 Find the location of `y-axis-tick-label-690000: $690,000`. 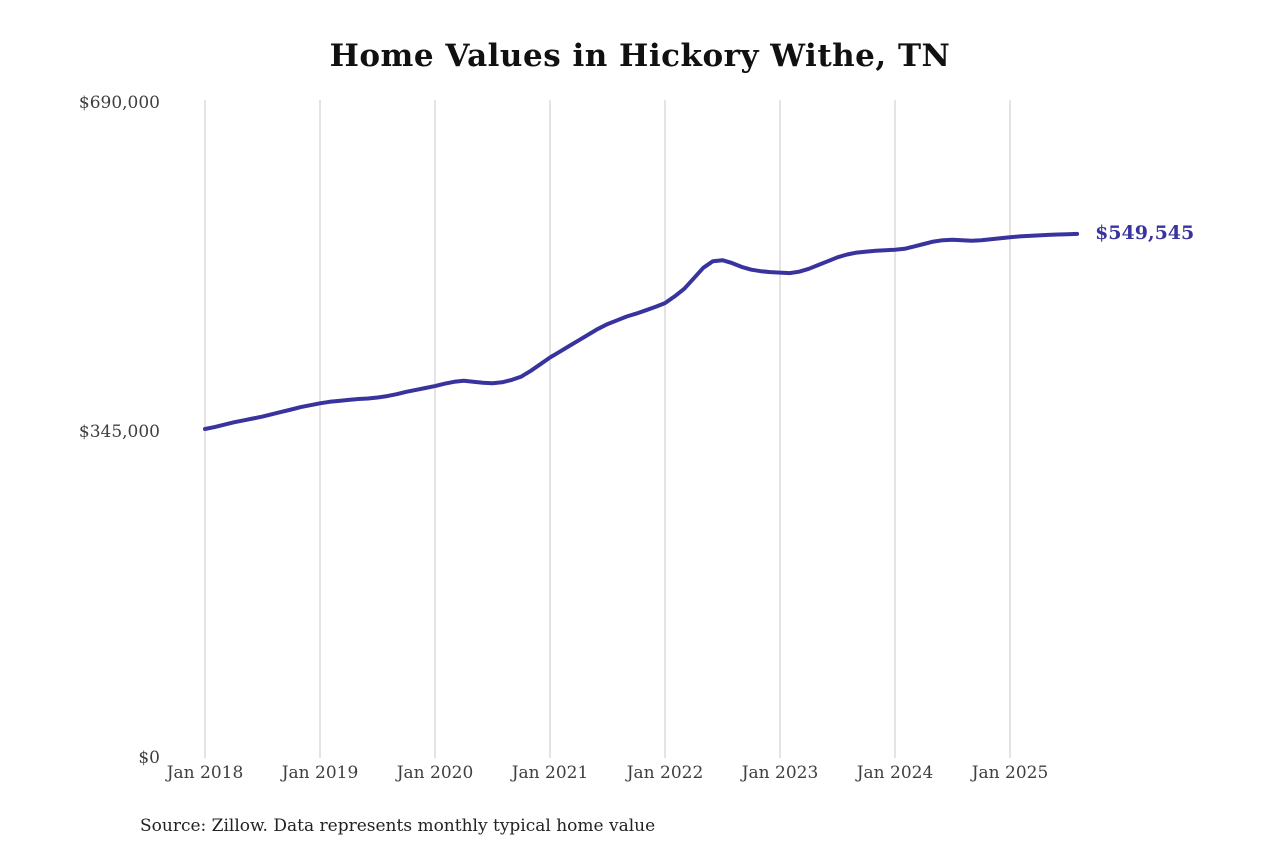

y-axis-tick-label-690000: $690,000 is located at coordinates (119, 103).